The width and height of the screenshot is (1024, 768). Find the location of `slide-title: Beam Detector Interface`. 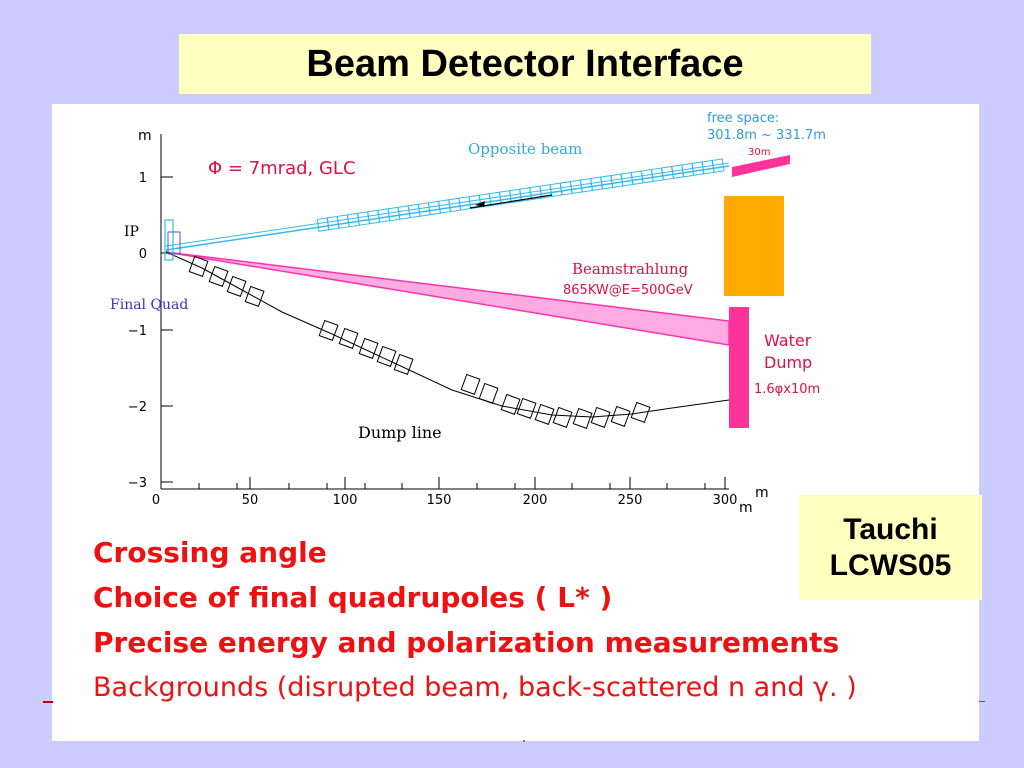

slide-title: Beam Detector Interface is located at coordinates (525, 63).